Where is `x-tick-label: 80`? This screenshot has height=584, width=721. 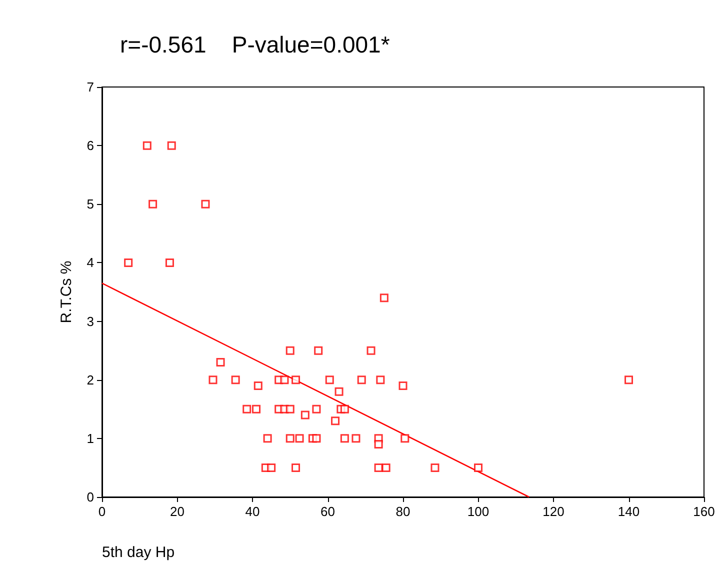 x-tick-label: 80 is located at coordinates (403, 511).